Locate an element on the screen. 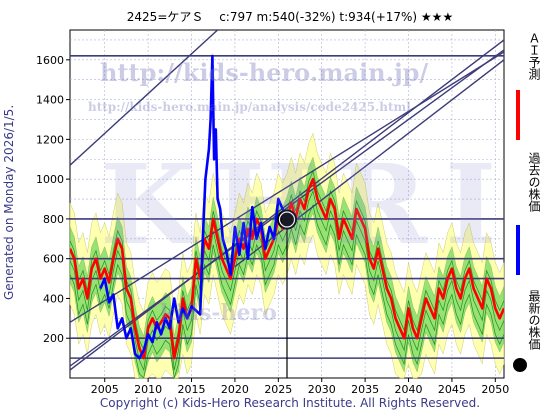 This screenshot has width=560, height=420. legend-forecast-label: ＡＩ予測 is located at coordinates (534, 56).